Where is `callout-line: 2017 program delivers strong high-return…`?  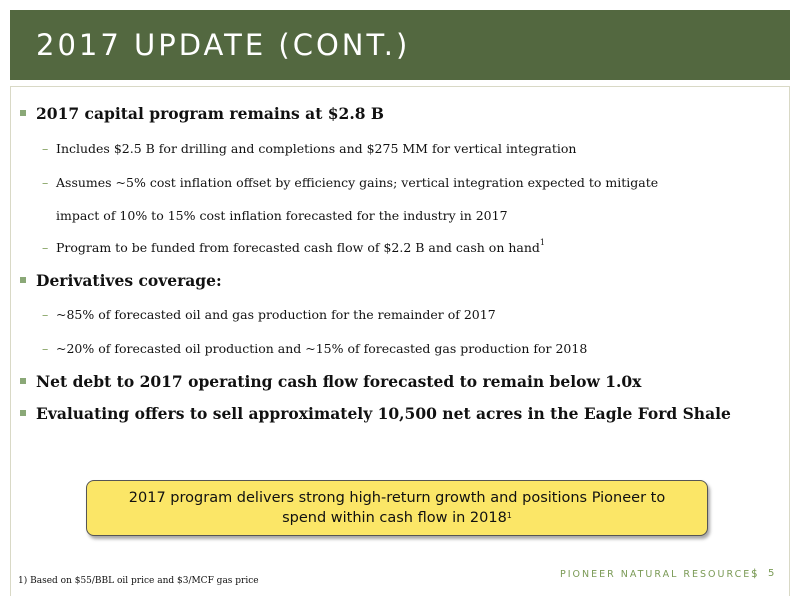 callout-line: 2017 program delivers strong high-return… is located at coordinates (397, 498).